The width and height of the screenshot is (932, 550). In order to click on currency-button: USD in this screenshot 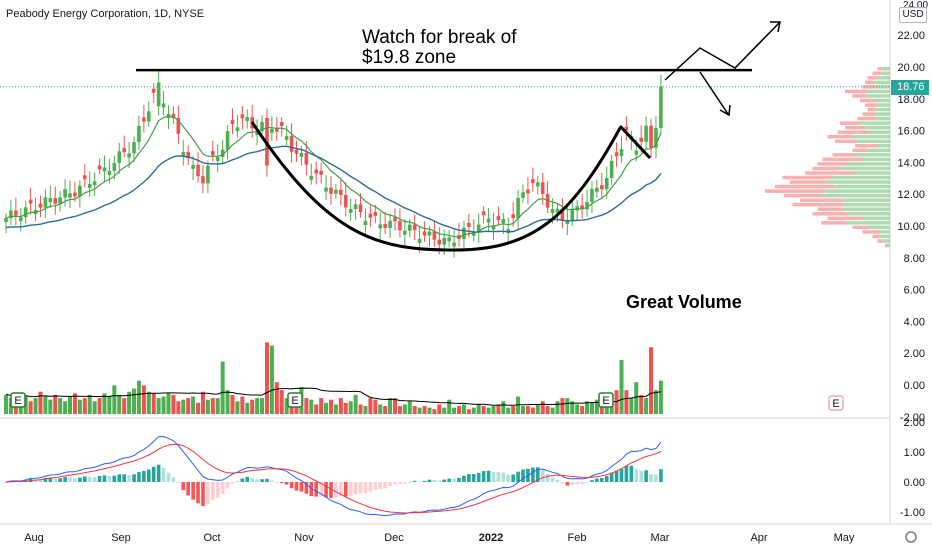, I will do `click(913, 15)`.